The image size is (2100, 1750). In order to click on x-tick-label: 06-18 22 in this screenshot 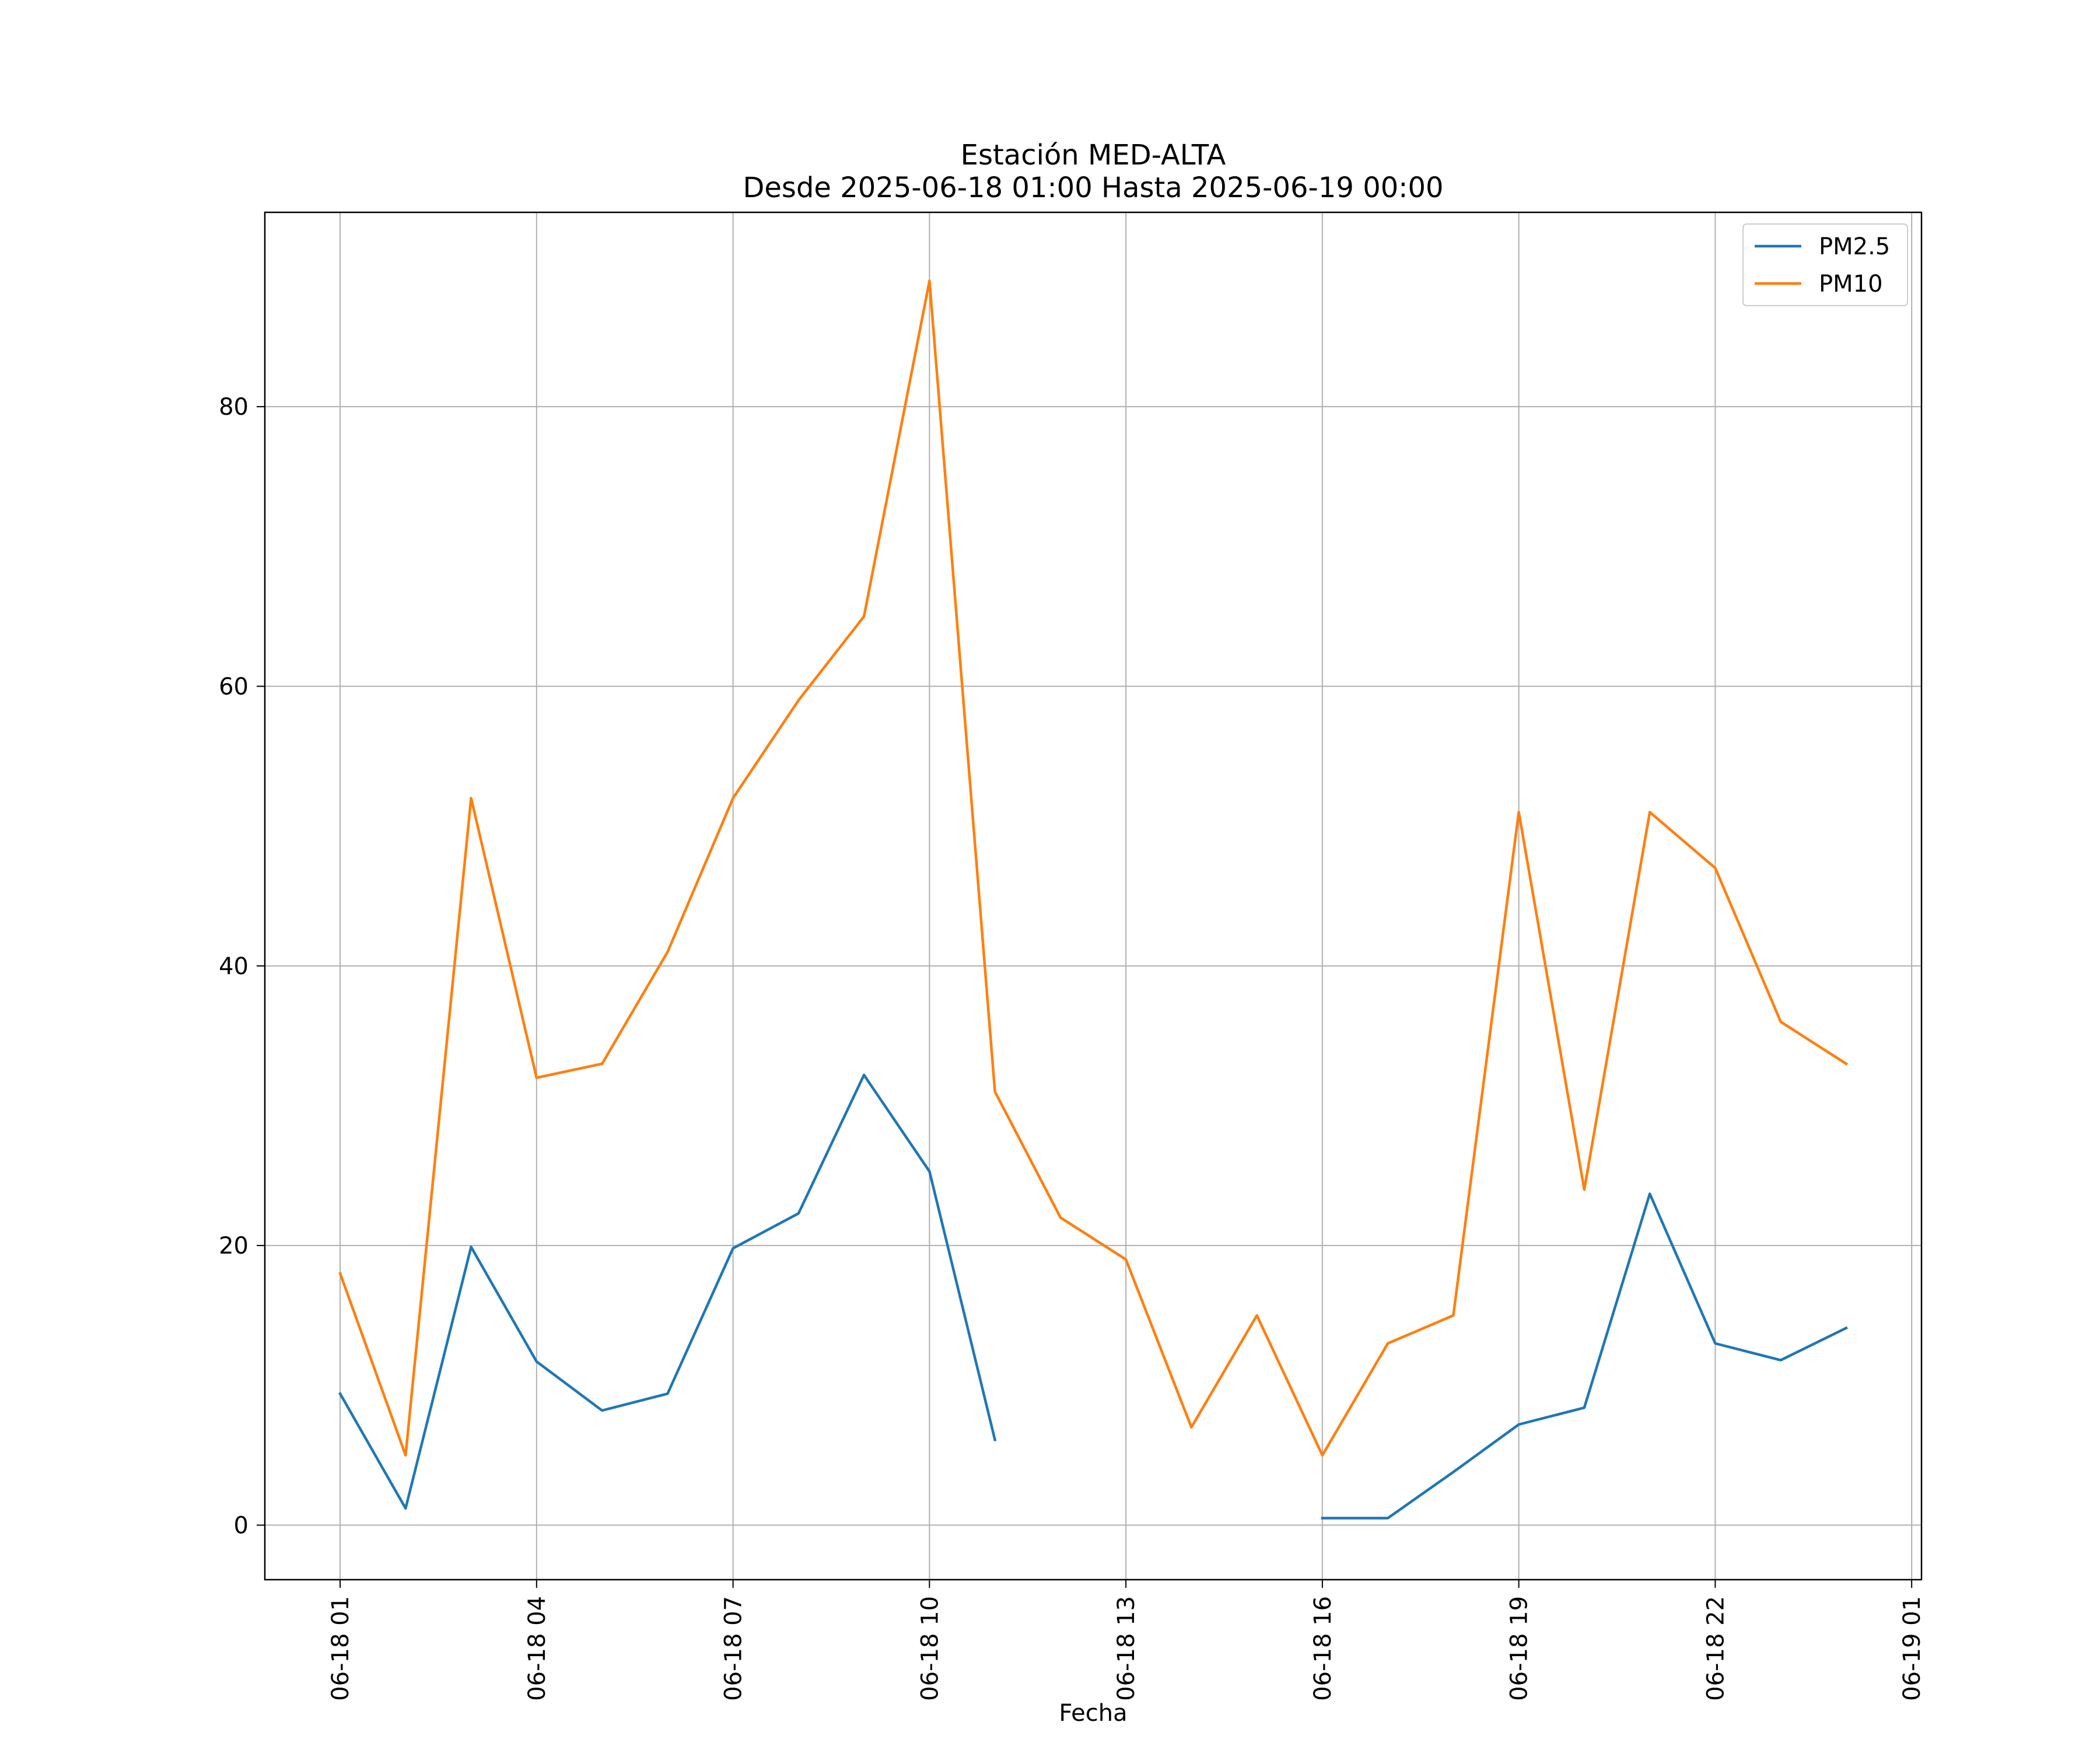, I will do `click(1715, 1648)`.